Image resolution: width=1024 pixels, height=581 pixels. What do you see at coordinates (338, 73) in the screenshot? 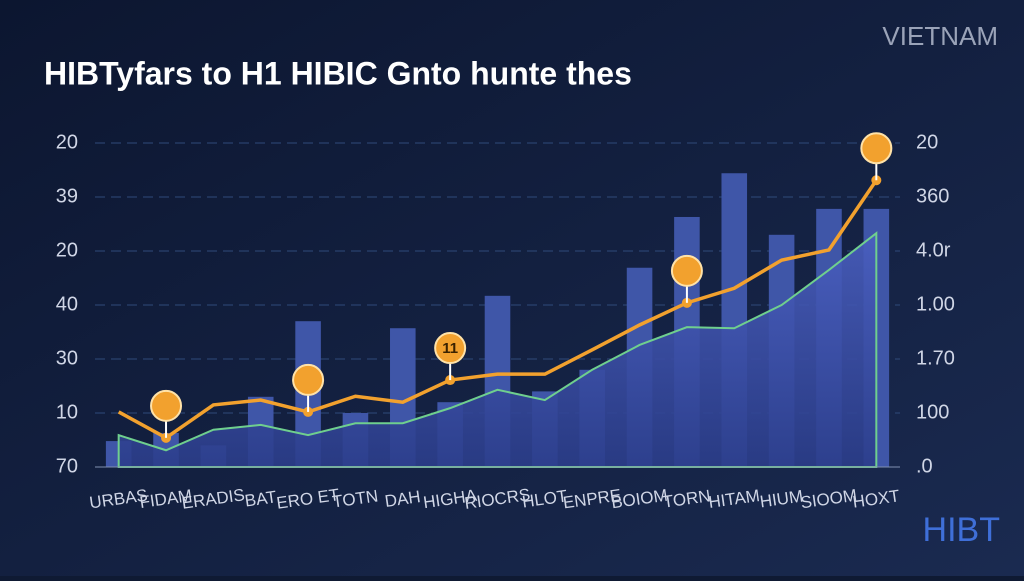
I see `chart-title: HIBTyfars to H1 HIBIC Gnto hunte thes` at bounding box center [338, 73].